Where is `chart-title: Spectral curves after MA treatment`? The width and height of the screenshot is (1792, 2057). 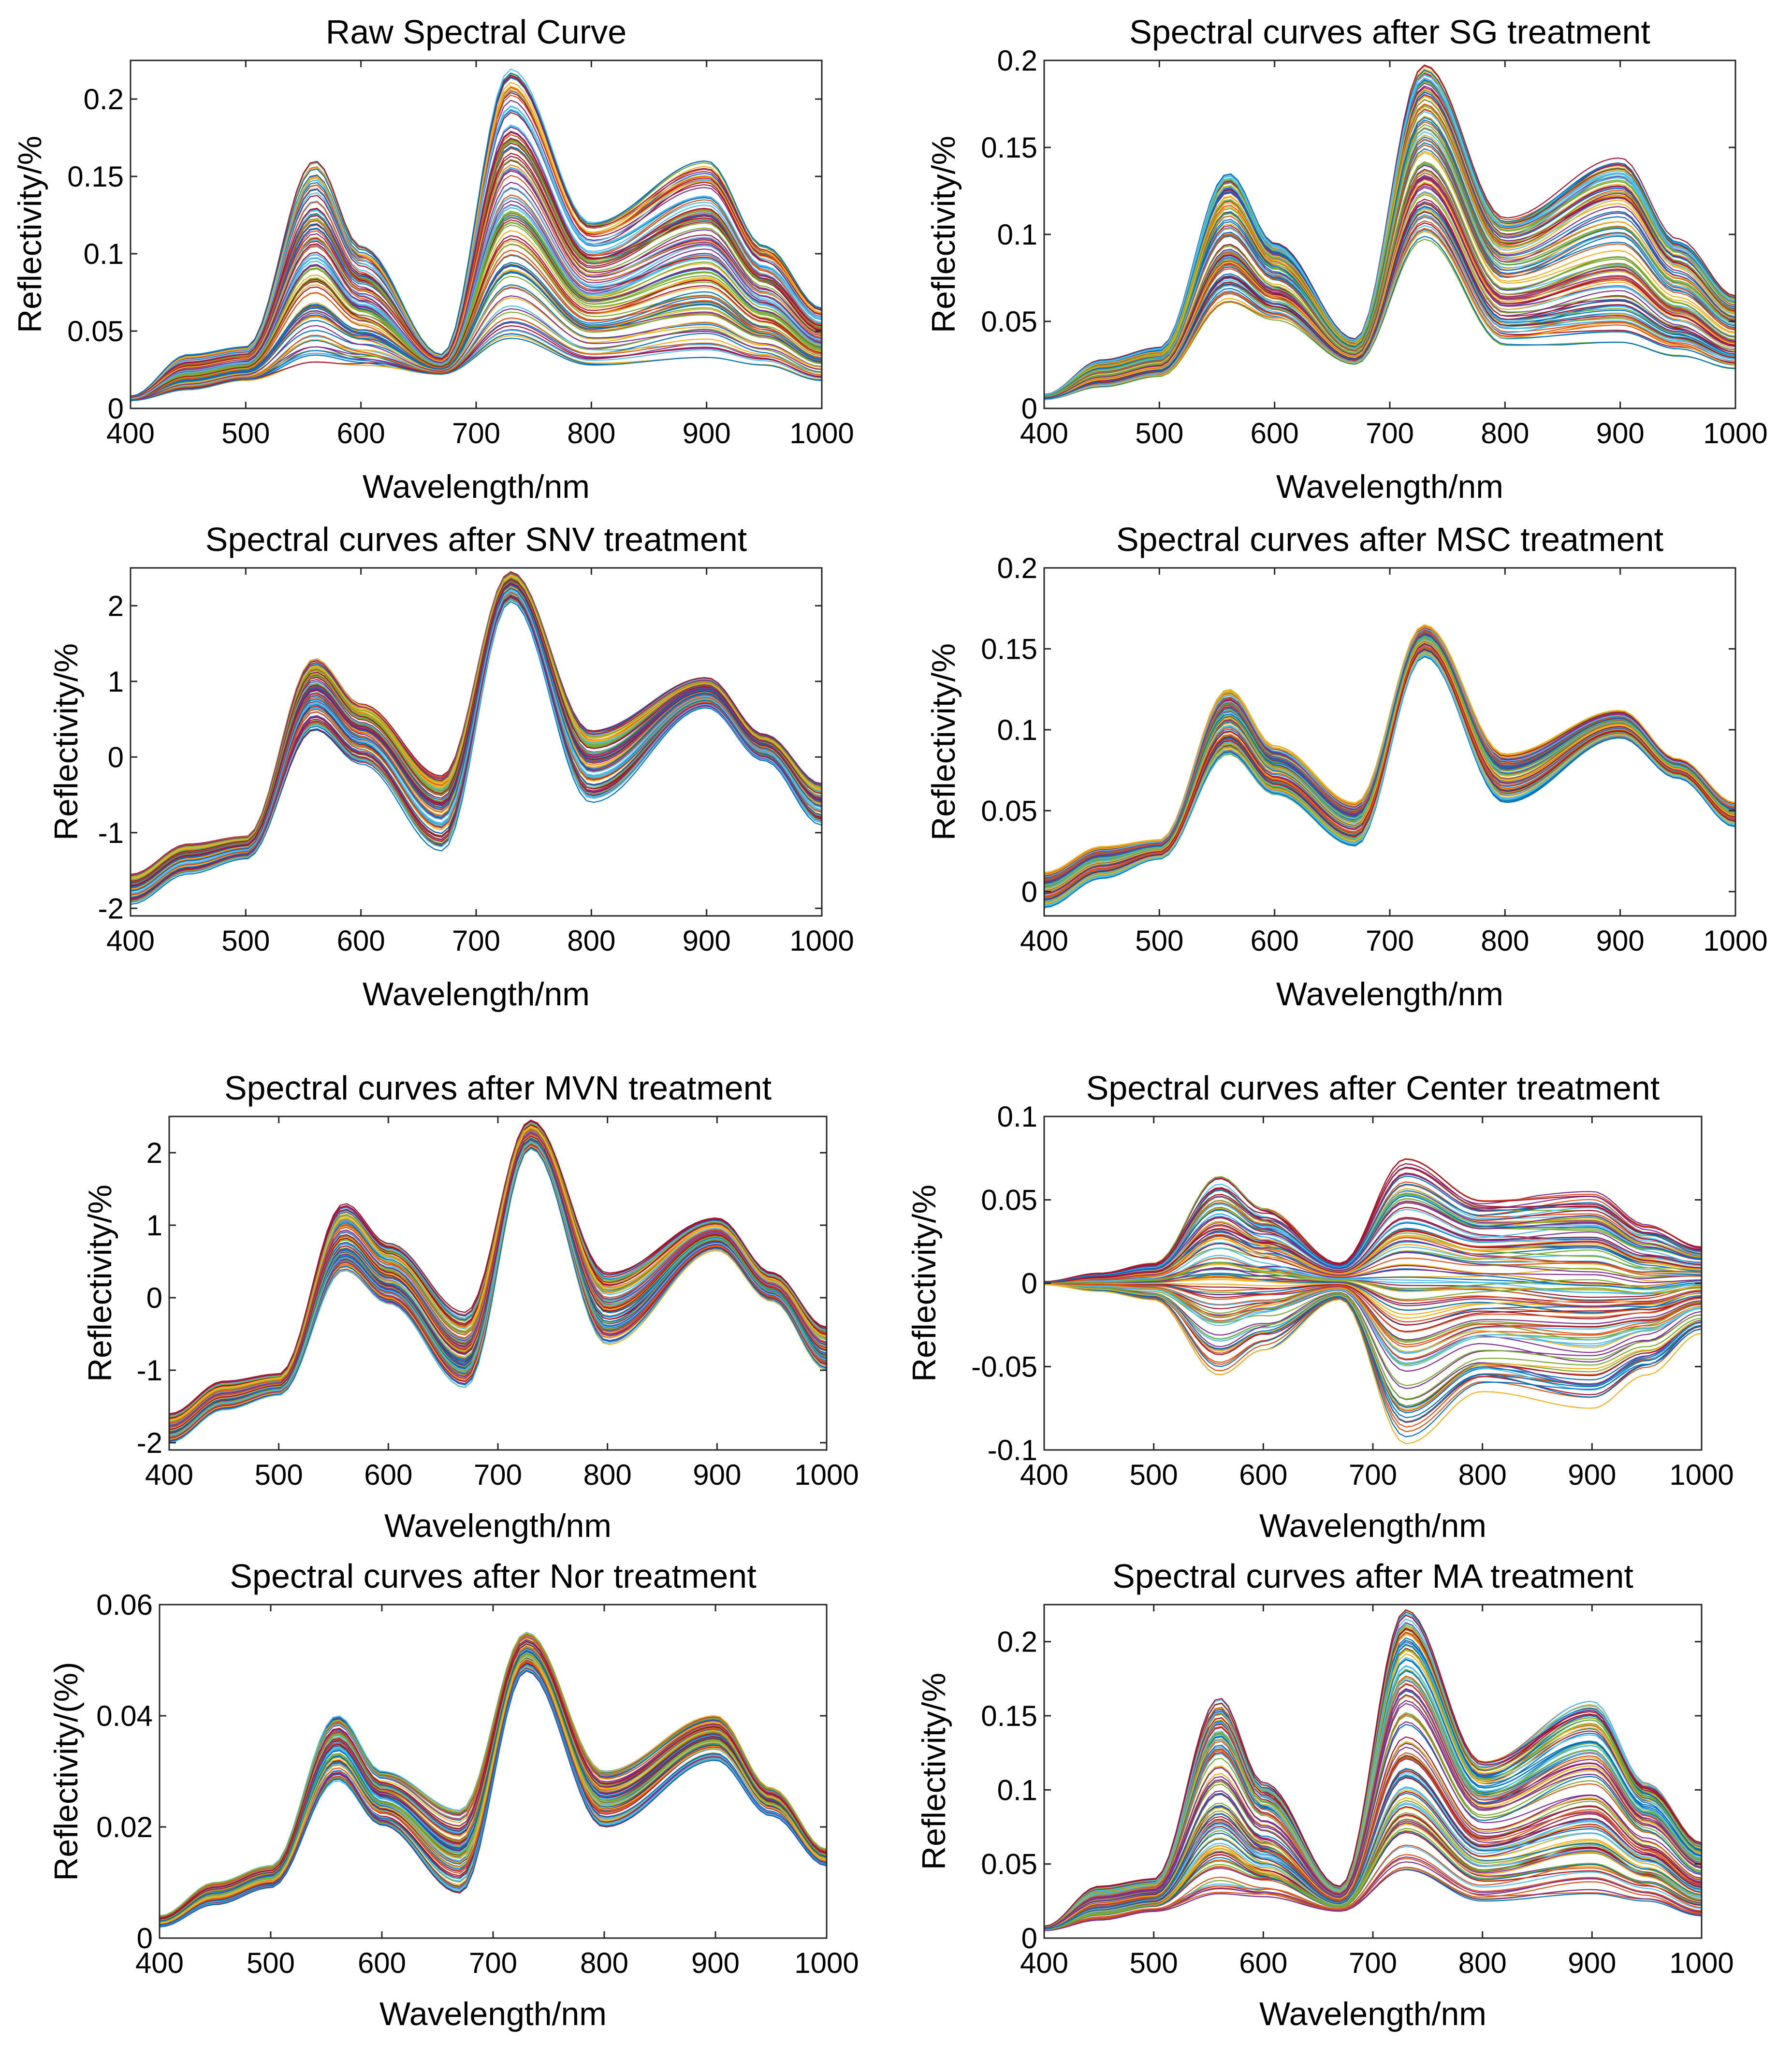 chart-title: Spectral curves after MA treatment is located at coordinates (1372, 1576).